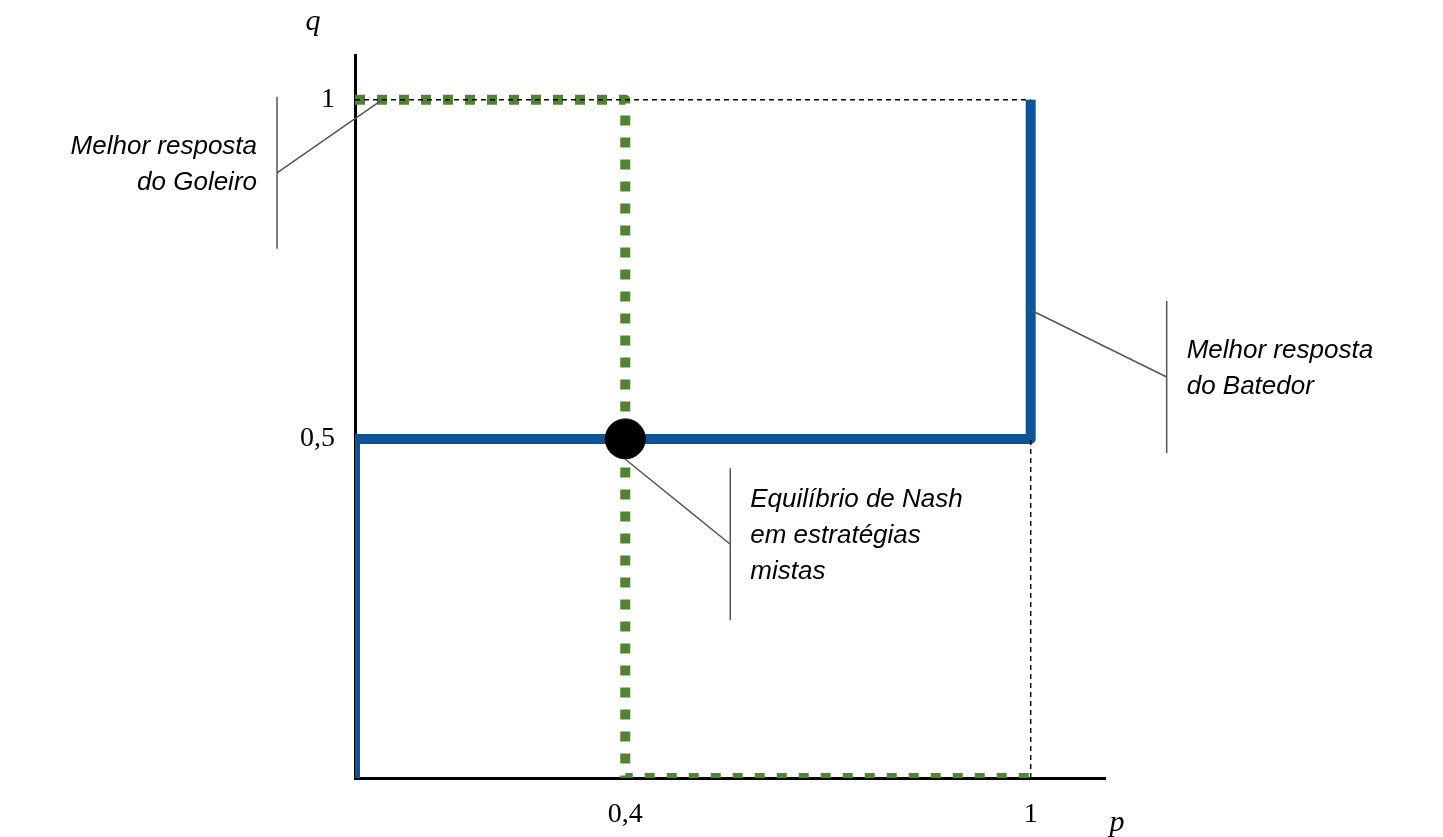 This screenshot has width=1443, height=837. What do you see at coordinates (1116, 820) in the screenshot?
I see `x-axis-title: p` at bounding box center [1116, 820].